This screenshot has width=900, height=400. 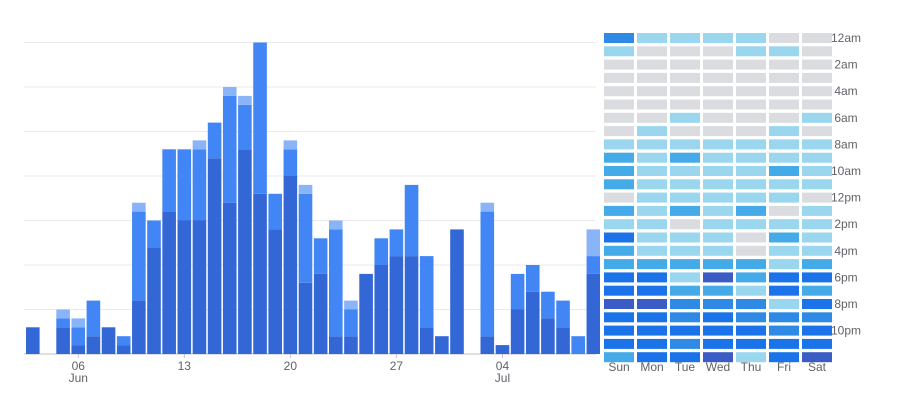 What do you see at coordinates (845, 91) in the screenshot?
I see `hour-label: 4am` at bounding box center [845, 91].